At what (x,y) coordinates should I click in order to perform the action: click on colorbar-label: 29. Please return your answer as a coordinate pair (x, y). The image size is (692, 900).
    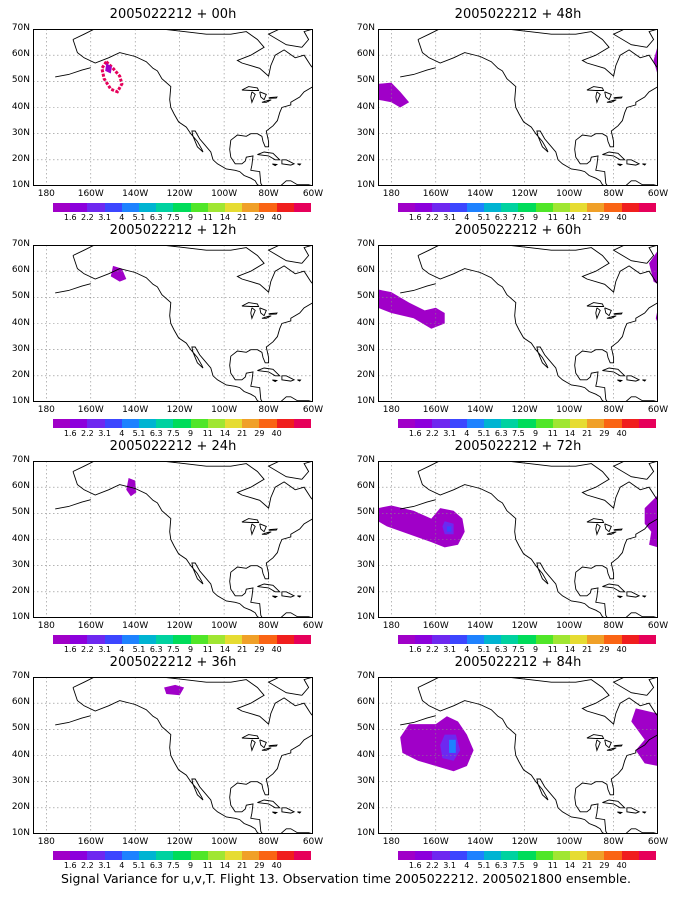
    Looking at the image, I should click on (604, 649).